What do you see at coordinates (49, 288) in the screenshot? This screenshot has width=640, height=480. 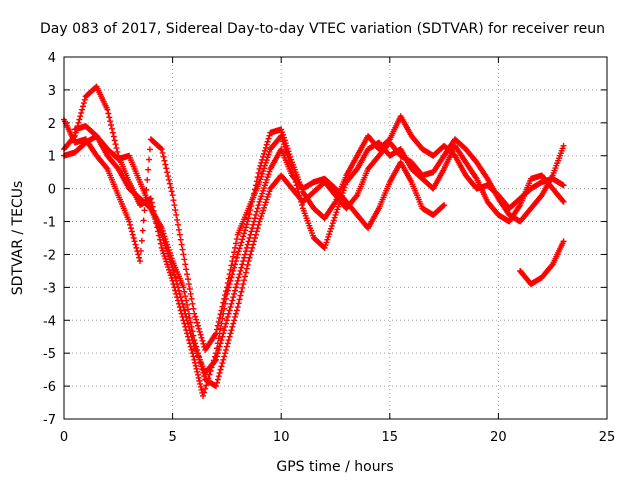 I see `y-tick-label: -3` at bounding box center [49, 288].